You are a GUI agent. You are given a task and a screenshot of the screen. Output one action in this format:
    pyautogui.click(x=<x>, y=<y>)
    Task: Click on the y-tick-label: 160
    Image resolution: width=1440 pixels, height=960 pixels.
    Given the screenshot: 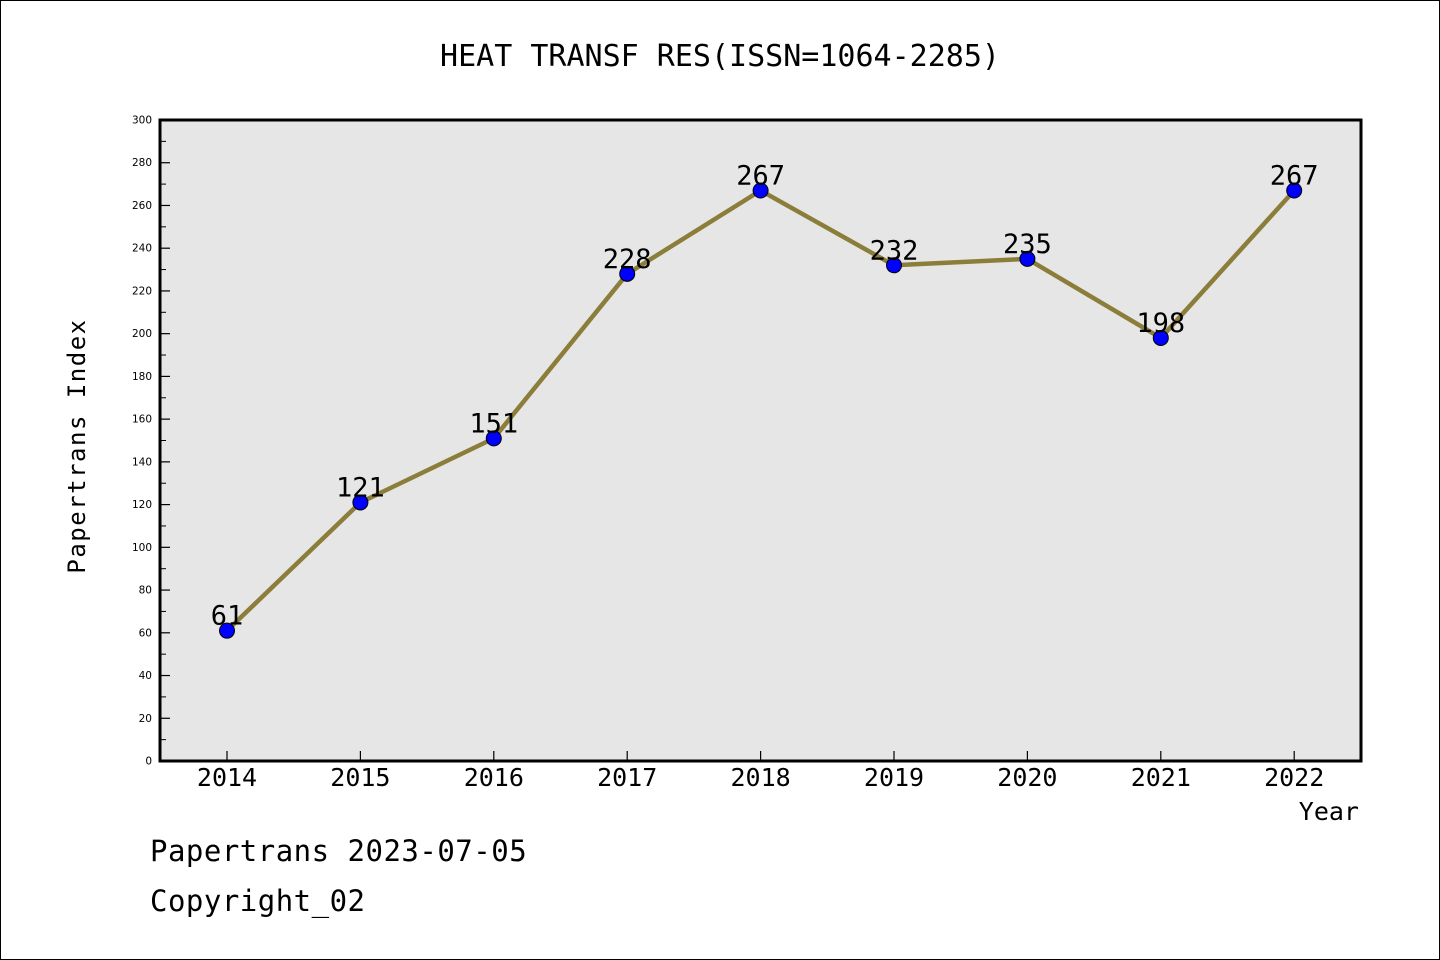 What is the action you would take?
    pyautogui.click(x=142, y=420)
    